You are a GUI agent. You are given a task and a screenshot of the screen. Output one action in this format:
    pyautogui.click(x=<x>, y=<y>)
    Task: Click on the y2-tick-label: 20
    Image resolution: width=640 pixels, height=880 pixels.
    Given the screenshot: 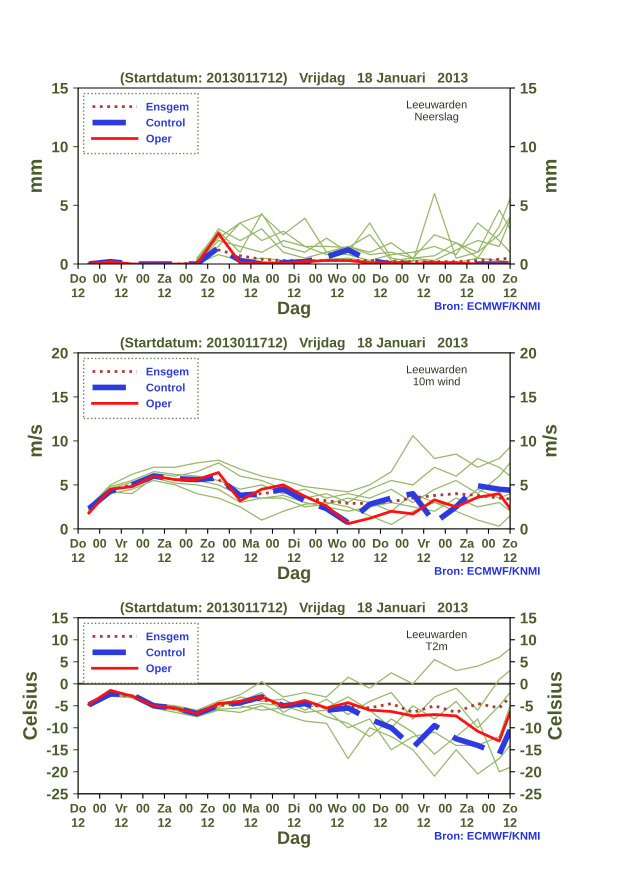 What is the action you would take?
    pyautogui.click(x=528, y=353)
    